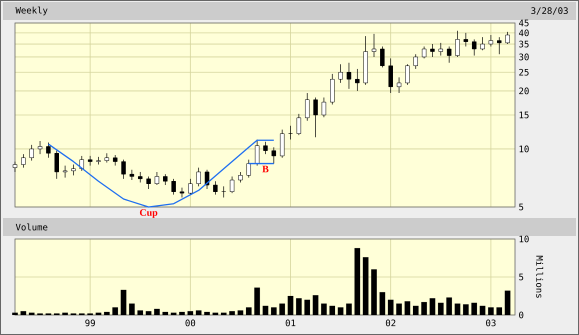 Image resolution: width=579 pixels, height=335 pixels. Describe the element at coordinates (149, 213) in the screenshot. I see `annotation: Cup` at that location.